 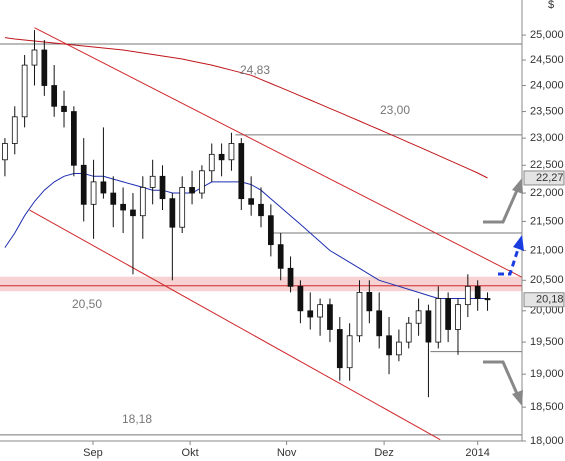 What do you see at coordinates (547, 85) in the screenshot?
I see `y-tick-label: 24,000` at bounding box center [547, 85].